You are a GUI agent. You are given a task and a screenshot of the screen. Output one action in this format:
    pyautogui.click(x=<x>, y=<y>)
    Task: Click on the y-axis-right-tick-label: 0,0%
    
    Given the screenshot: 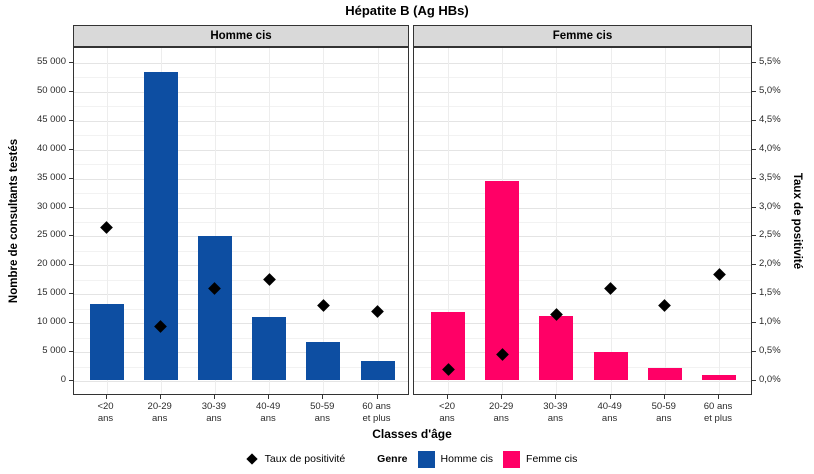 What is the action you would take?
    pyautogui.click(x=770, y=379)
    